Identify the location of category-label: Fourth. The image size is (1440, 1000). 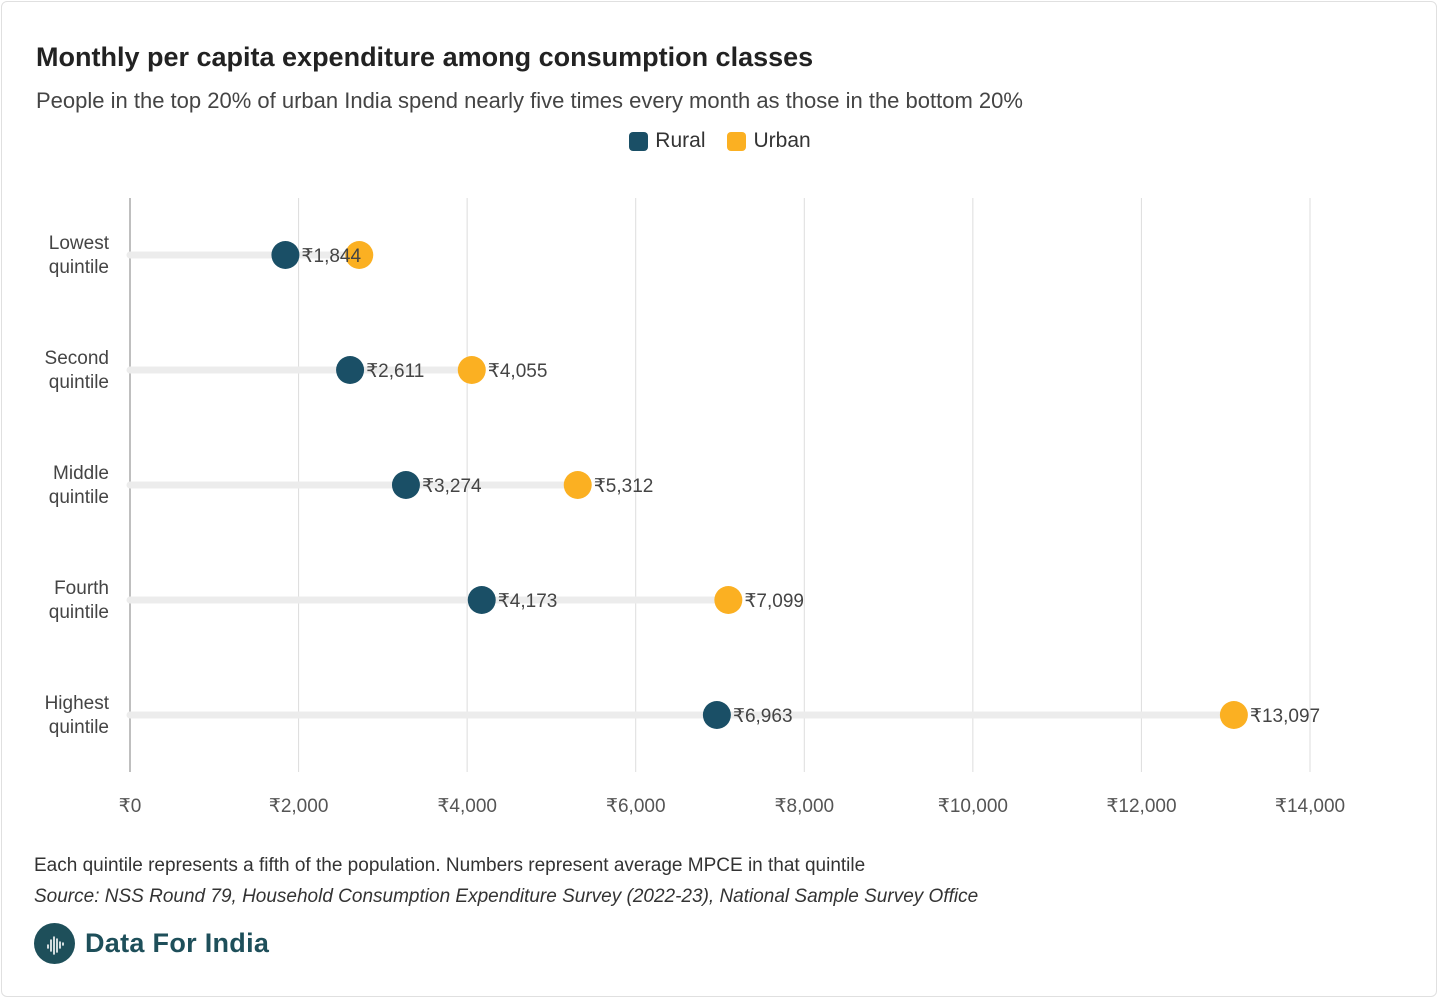
(81, 588).